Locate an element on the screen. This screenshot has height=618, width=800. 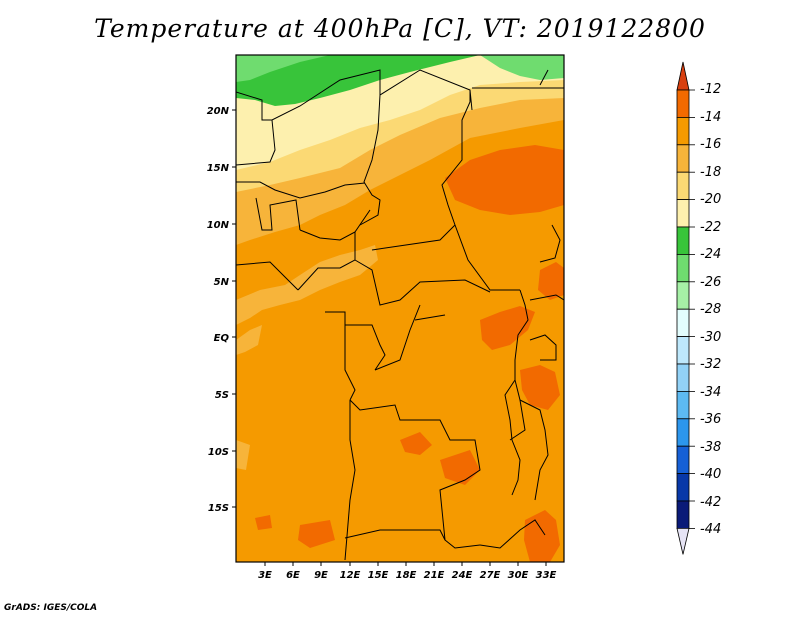
colorbar-label: -26 is located at coordinates (710, 282).